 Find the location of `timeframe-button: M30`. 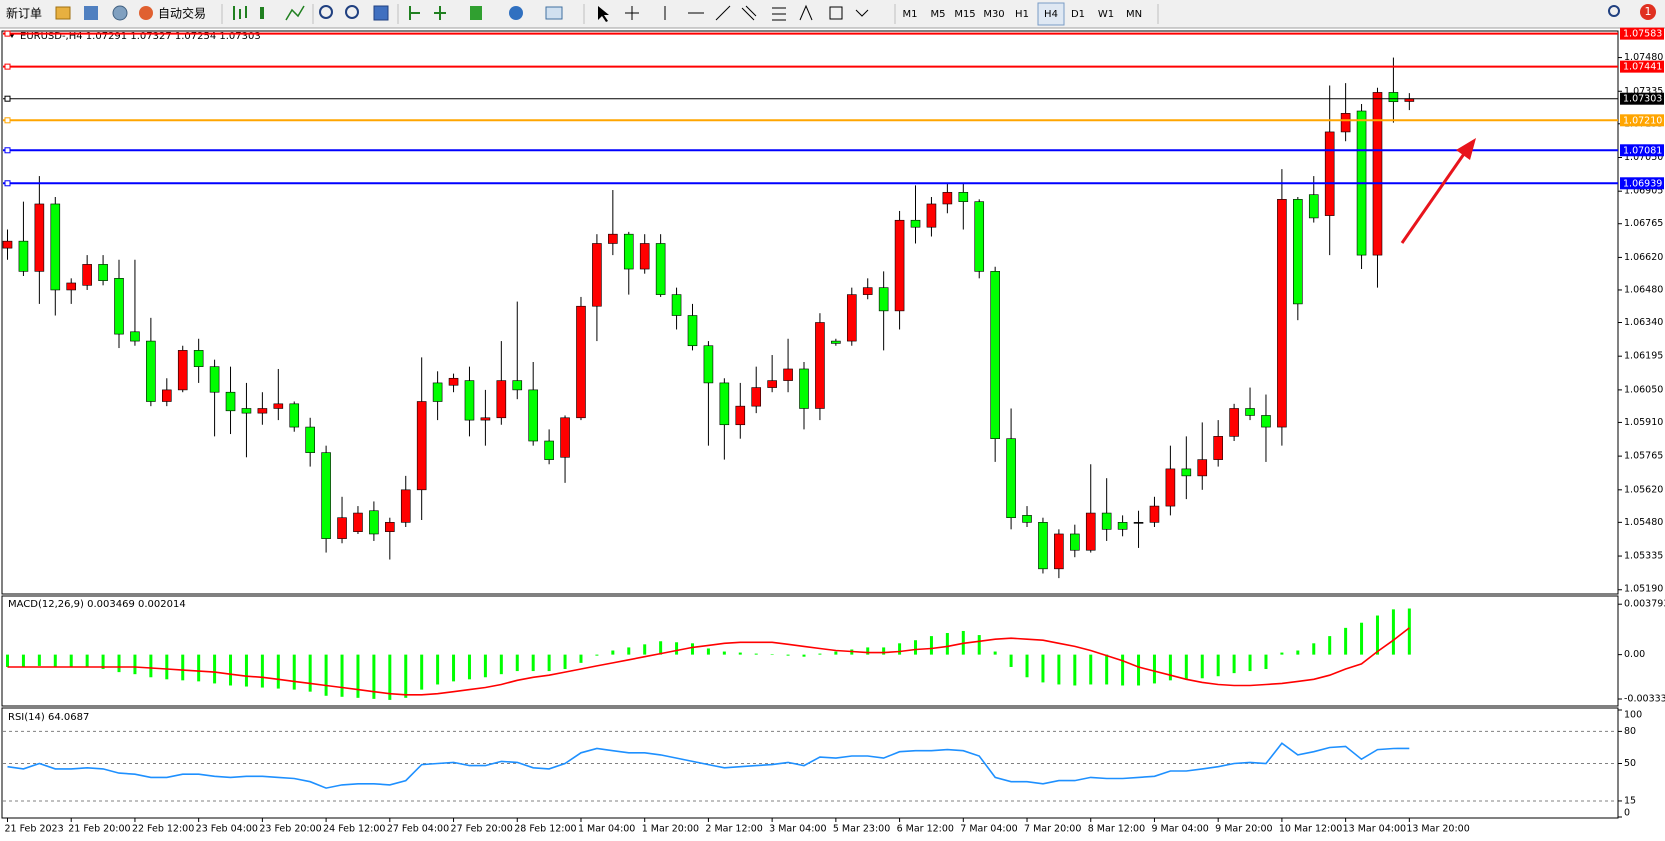

timeframe-button: M30 is located at coordinates (993, 14).